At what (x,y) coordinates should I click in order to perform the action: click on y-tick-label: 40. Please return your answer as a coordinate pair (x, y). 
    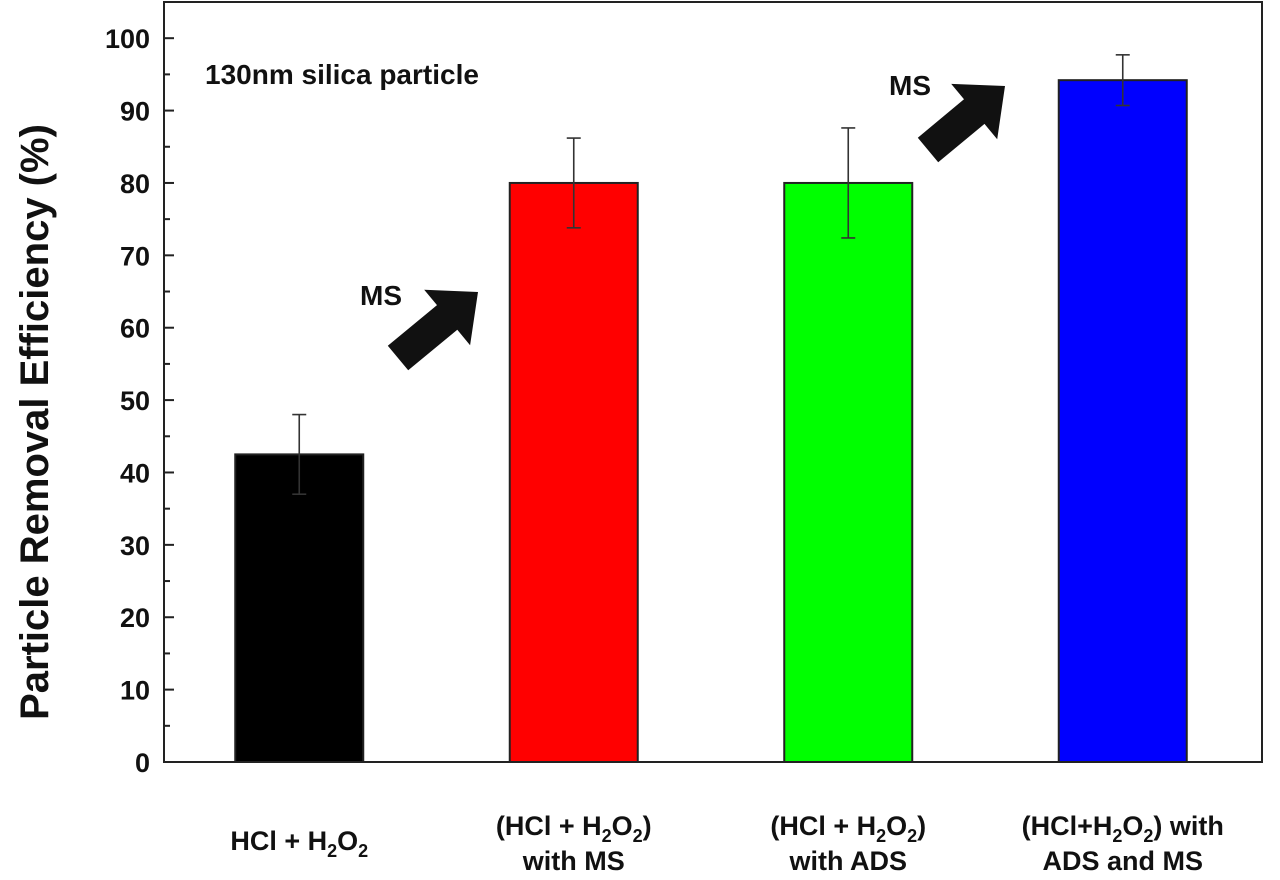
    Looking at the image, I should click on (135, 473).